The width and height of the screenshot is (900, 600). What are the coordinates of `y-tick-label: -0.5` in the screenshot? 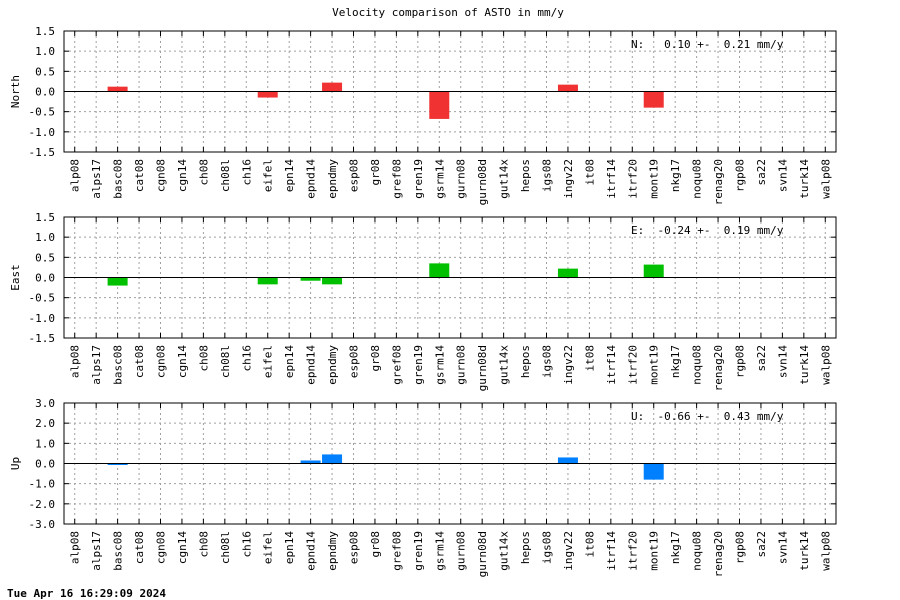 It's located at (42, 298).